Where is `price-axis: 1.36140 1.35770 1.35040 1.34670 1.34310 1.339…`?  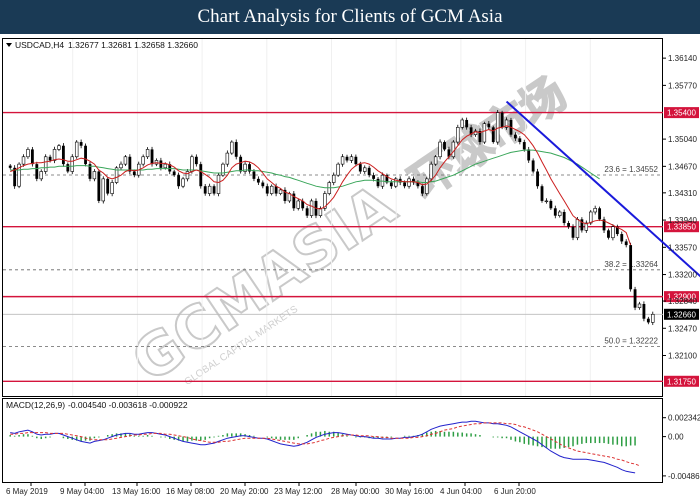
price-axis: 1.36140 1.35770 1.35040 1.34670 1.34310 1.339… is located at coordinates (679, 207).